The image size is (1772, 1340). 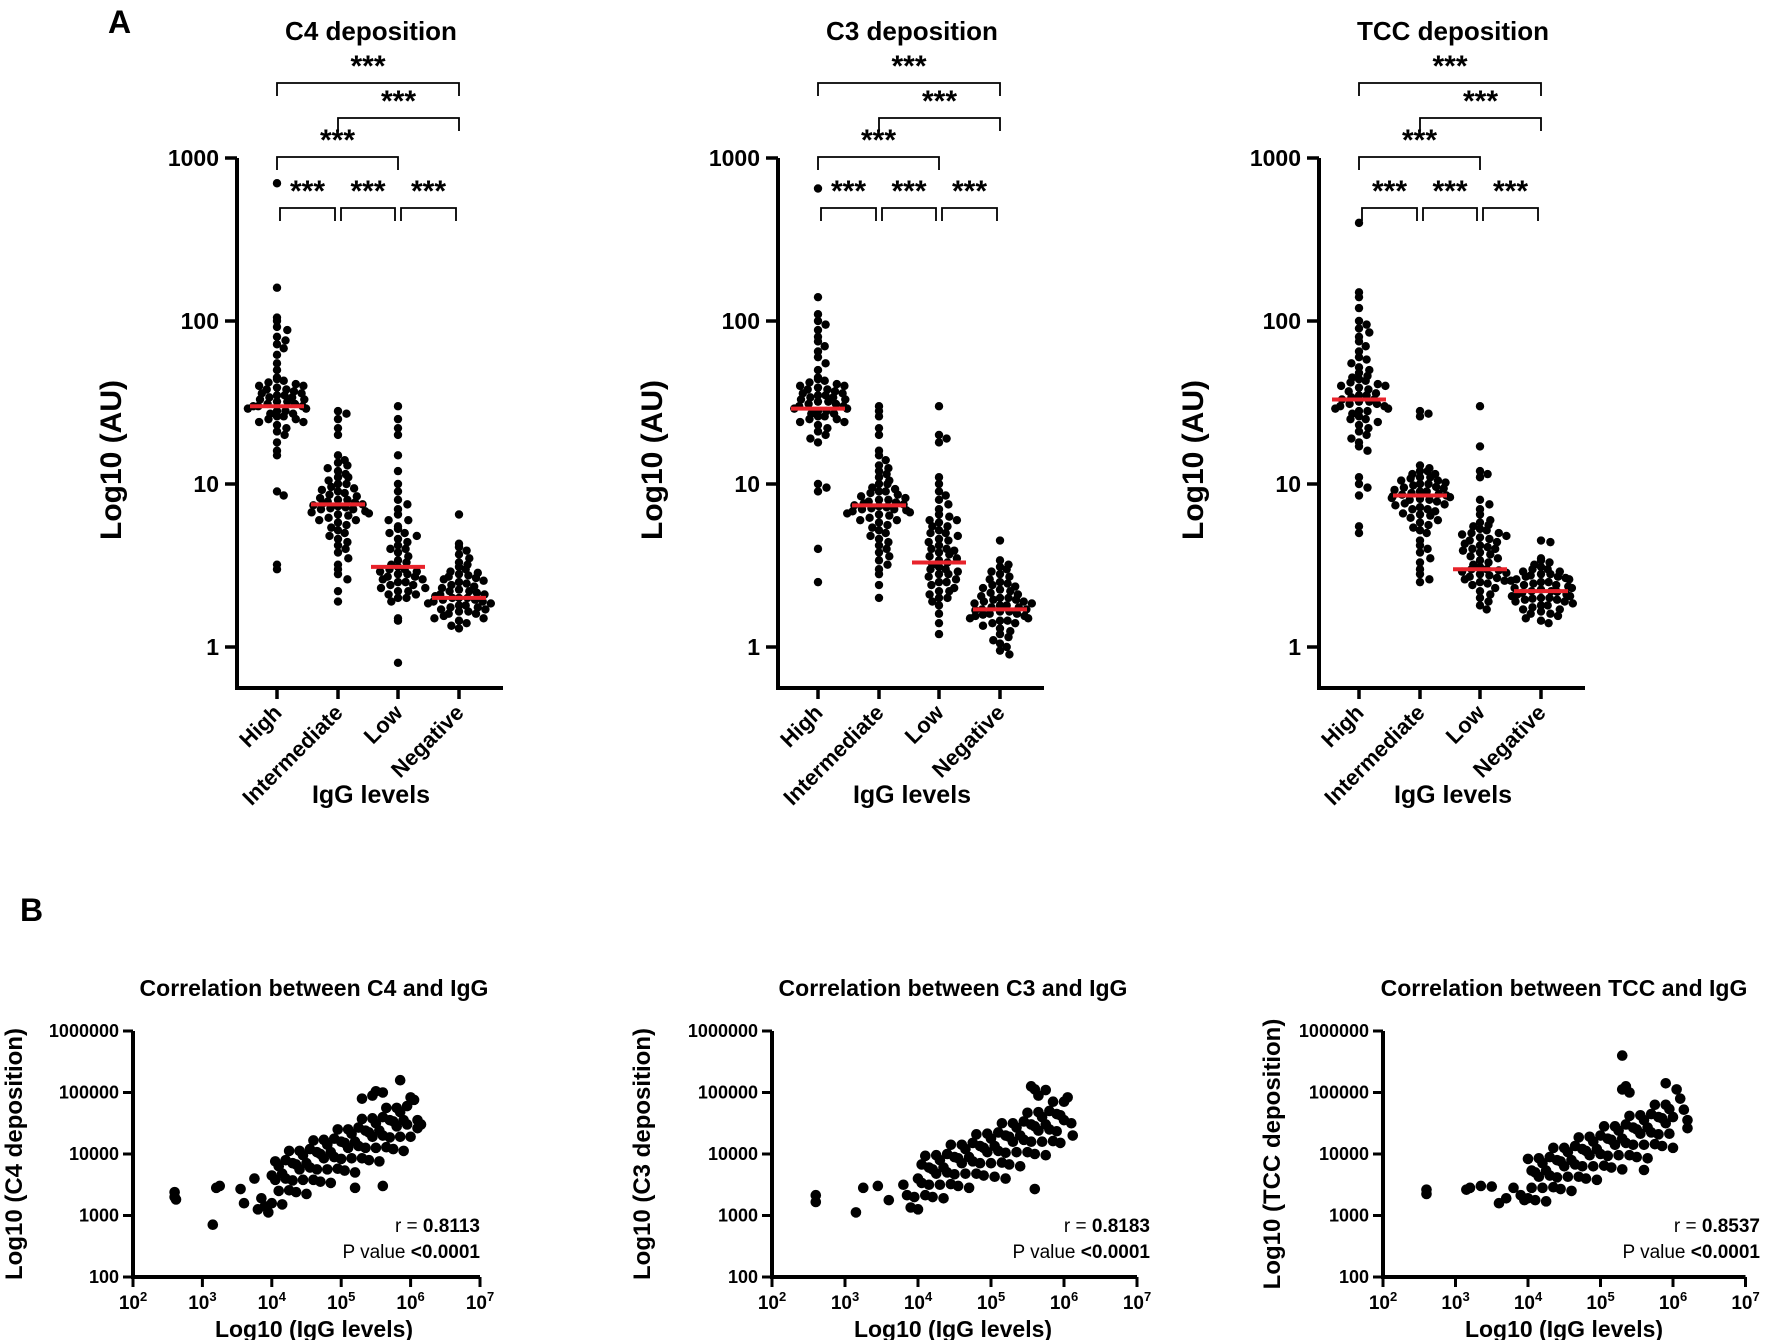 I want to click on x-axis-title: IgG levels, so click(x=371, y=795).